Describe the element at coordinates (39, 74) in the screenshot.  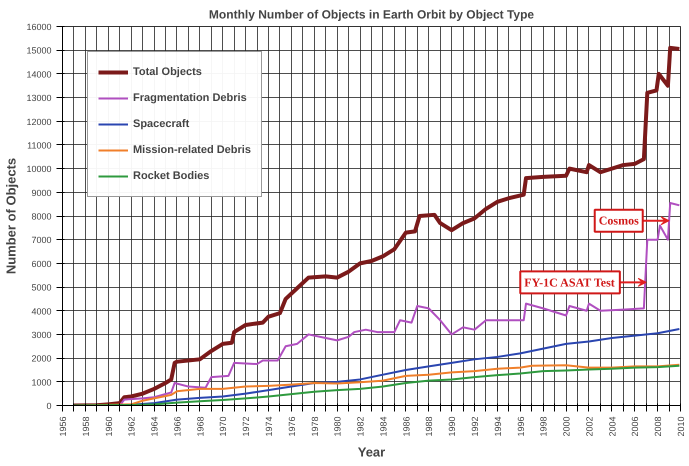
I see `y-tick-label: 14000` at that location.